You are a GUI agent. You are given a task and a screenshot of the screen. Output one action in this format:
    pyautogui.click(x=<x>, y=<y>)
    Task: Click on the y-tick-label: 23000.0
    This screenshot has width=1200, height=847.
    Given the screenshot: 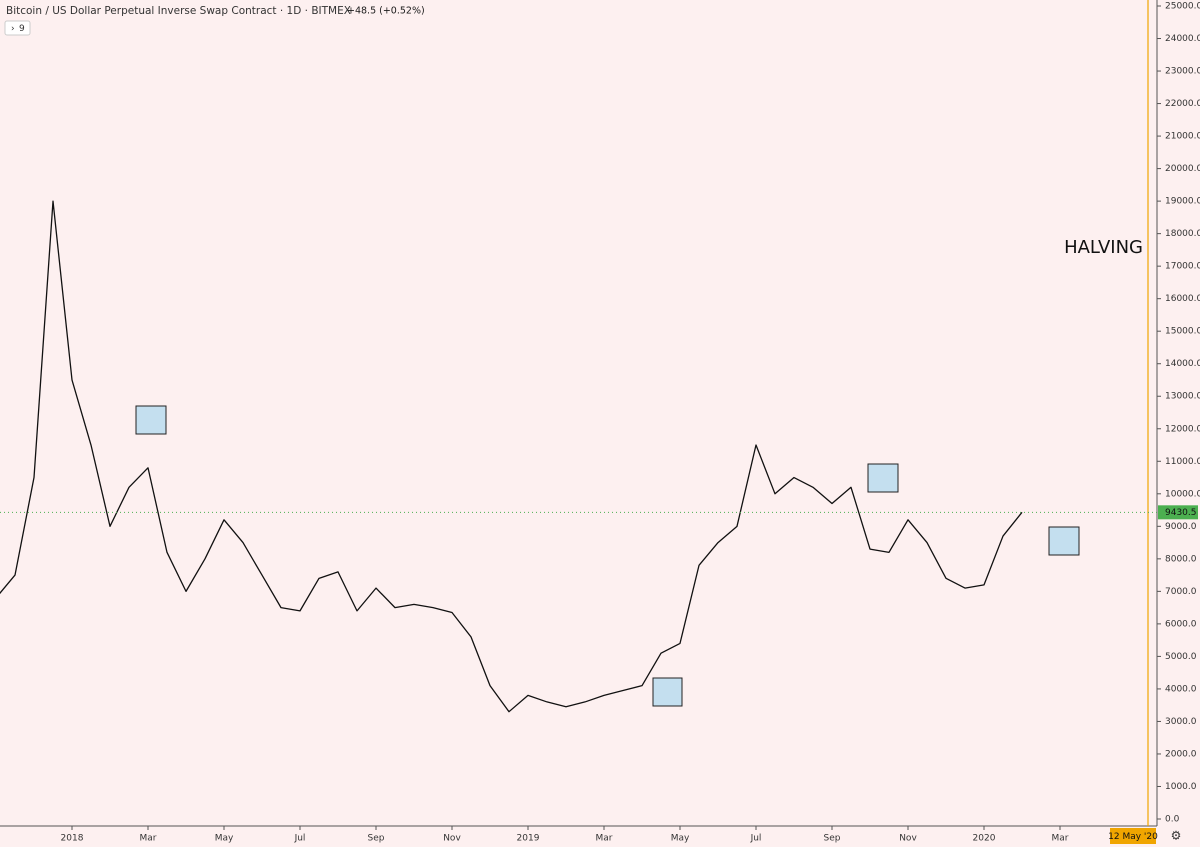 What is the action you would take?
    pyautogui.click(x=1182, y=72)
    